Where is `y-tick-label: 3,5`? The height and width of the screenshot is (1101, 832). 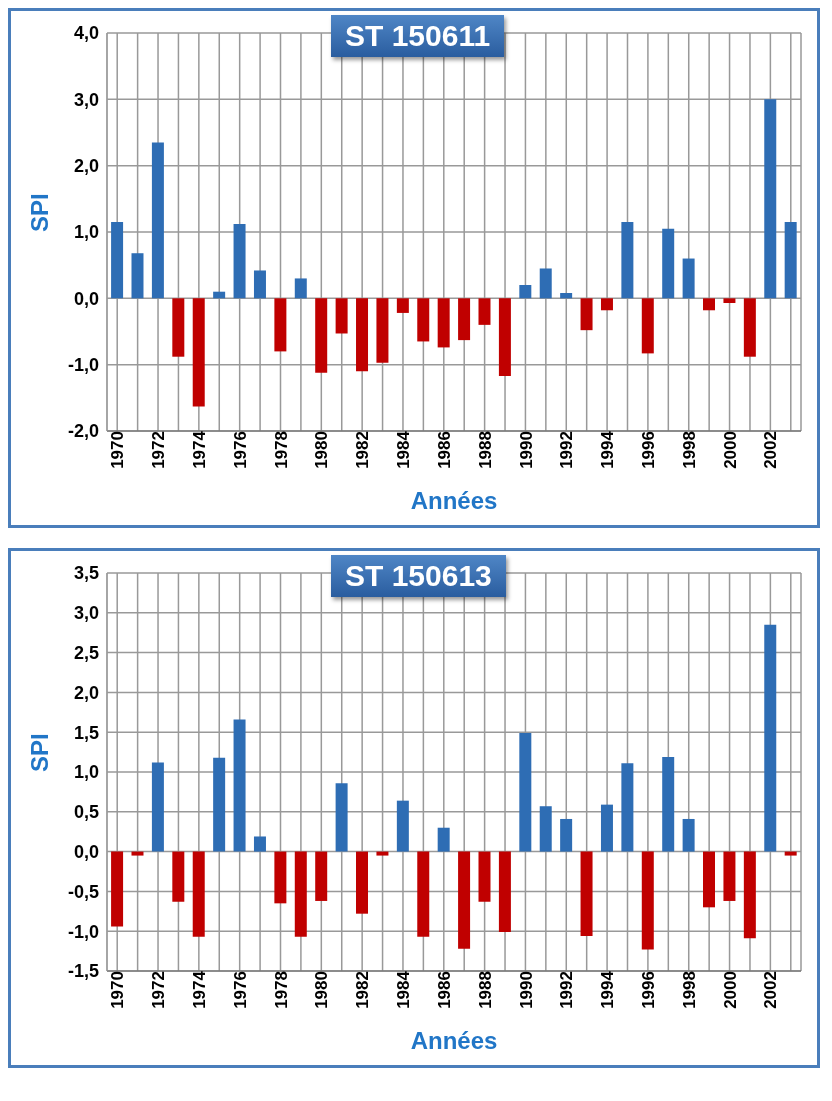 y-tick-label: 3,5 is located at coordinates (86, 573).